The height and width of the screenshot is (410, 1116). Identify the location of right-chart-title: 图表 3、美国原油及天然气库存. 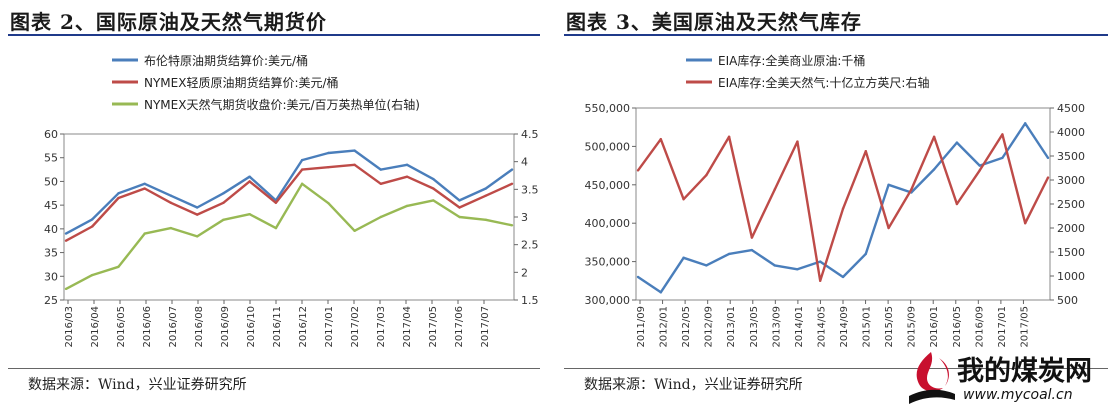
(714, 22).